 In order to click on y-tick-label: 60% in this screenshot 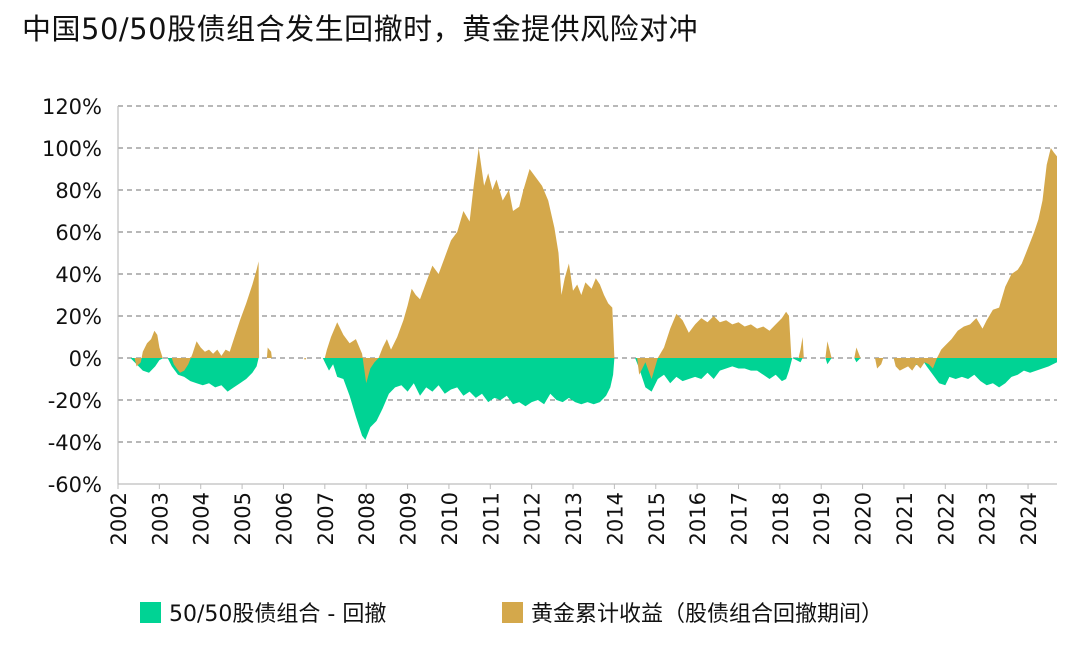, I will do `click(78, 233)`.